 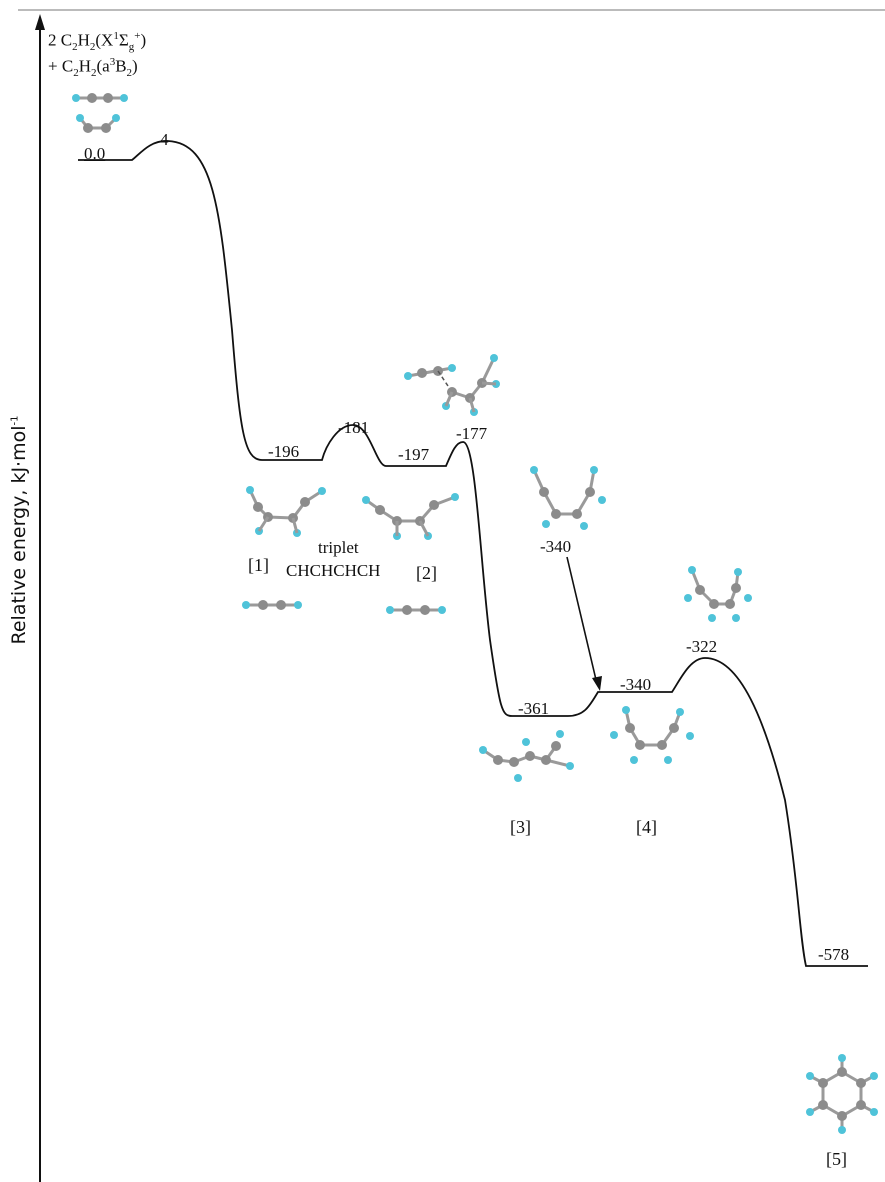 What do you see at coordinates (354, 427) in the screenshot?
I see `energy-label-ts1: -181` at bounding box center [354, 427].